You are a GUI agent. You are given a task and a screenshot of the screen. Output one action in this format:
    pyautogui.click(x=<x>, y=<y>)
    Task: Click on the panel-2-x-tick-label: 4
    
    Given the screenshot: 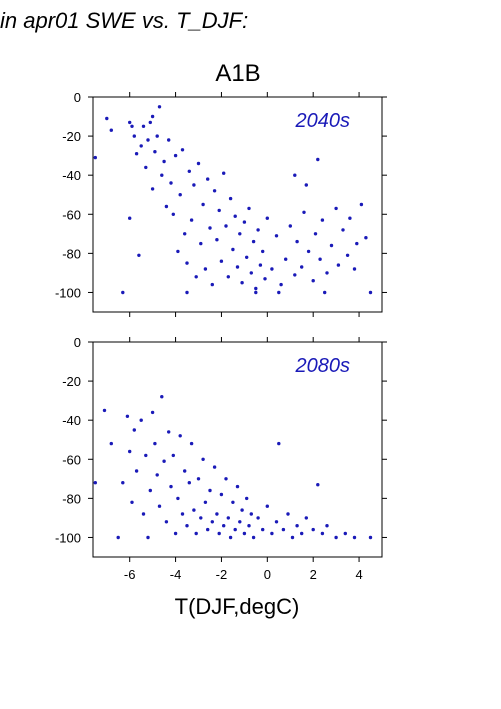 What is the action you would take?
    pyautogui.click(x=358, y=574)
    